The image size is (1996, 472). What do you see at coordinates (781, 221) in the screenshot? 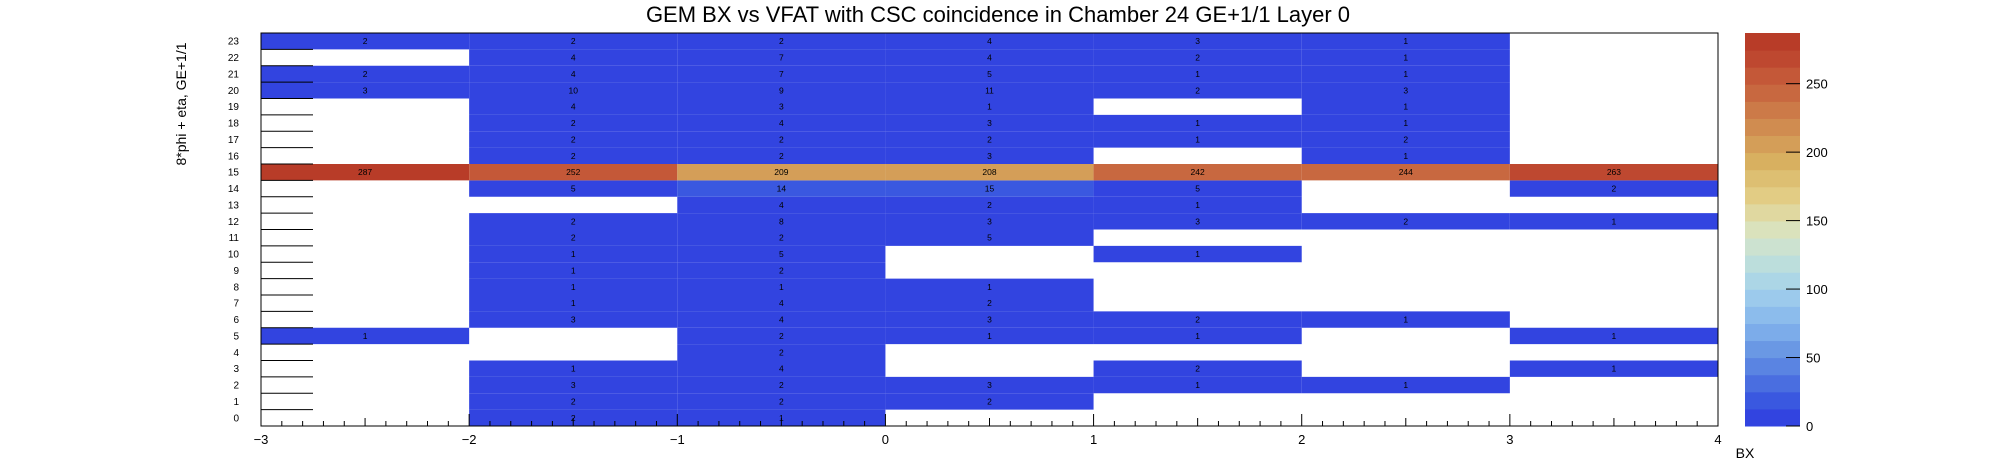
I see `cell-value-label: 8` at bounding box center [781, 221].